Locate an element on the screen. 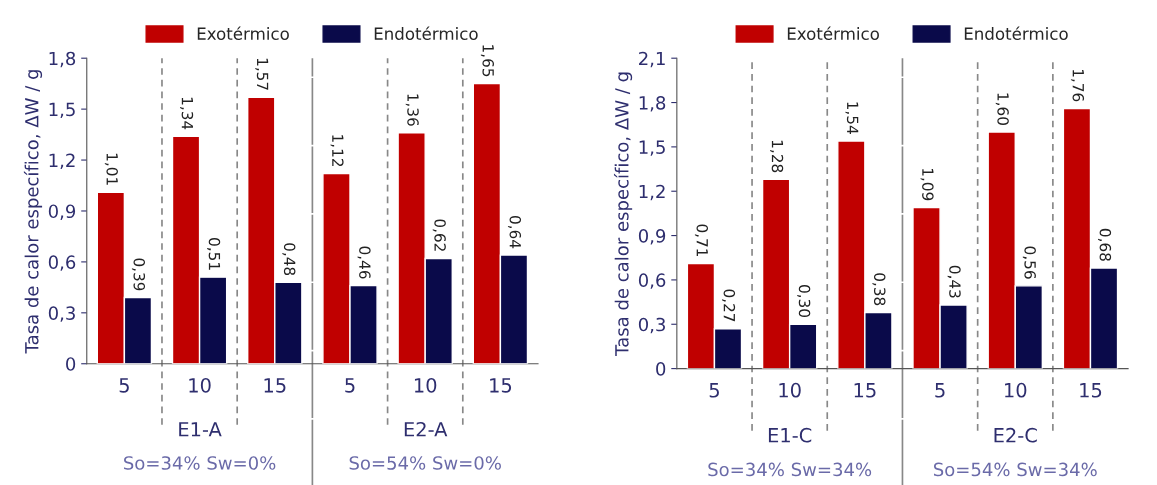 The image size is (1157, 485). data-label: 0,64 is located at coordinates (514, 232).